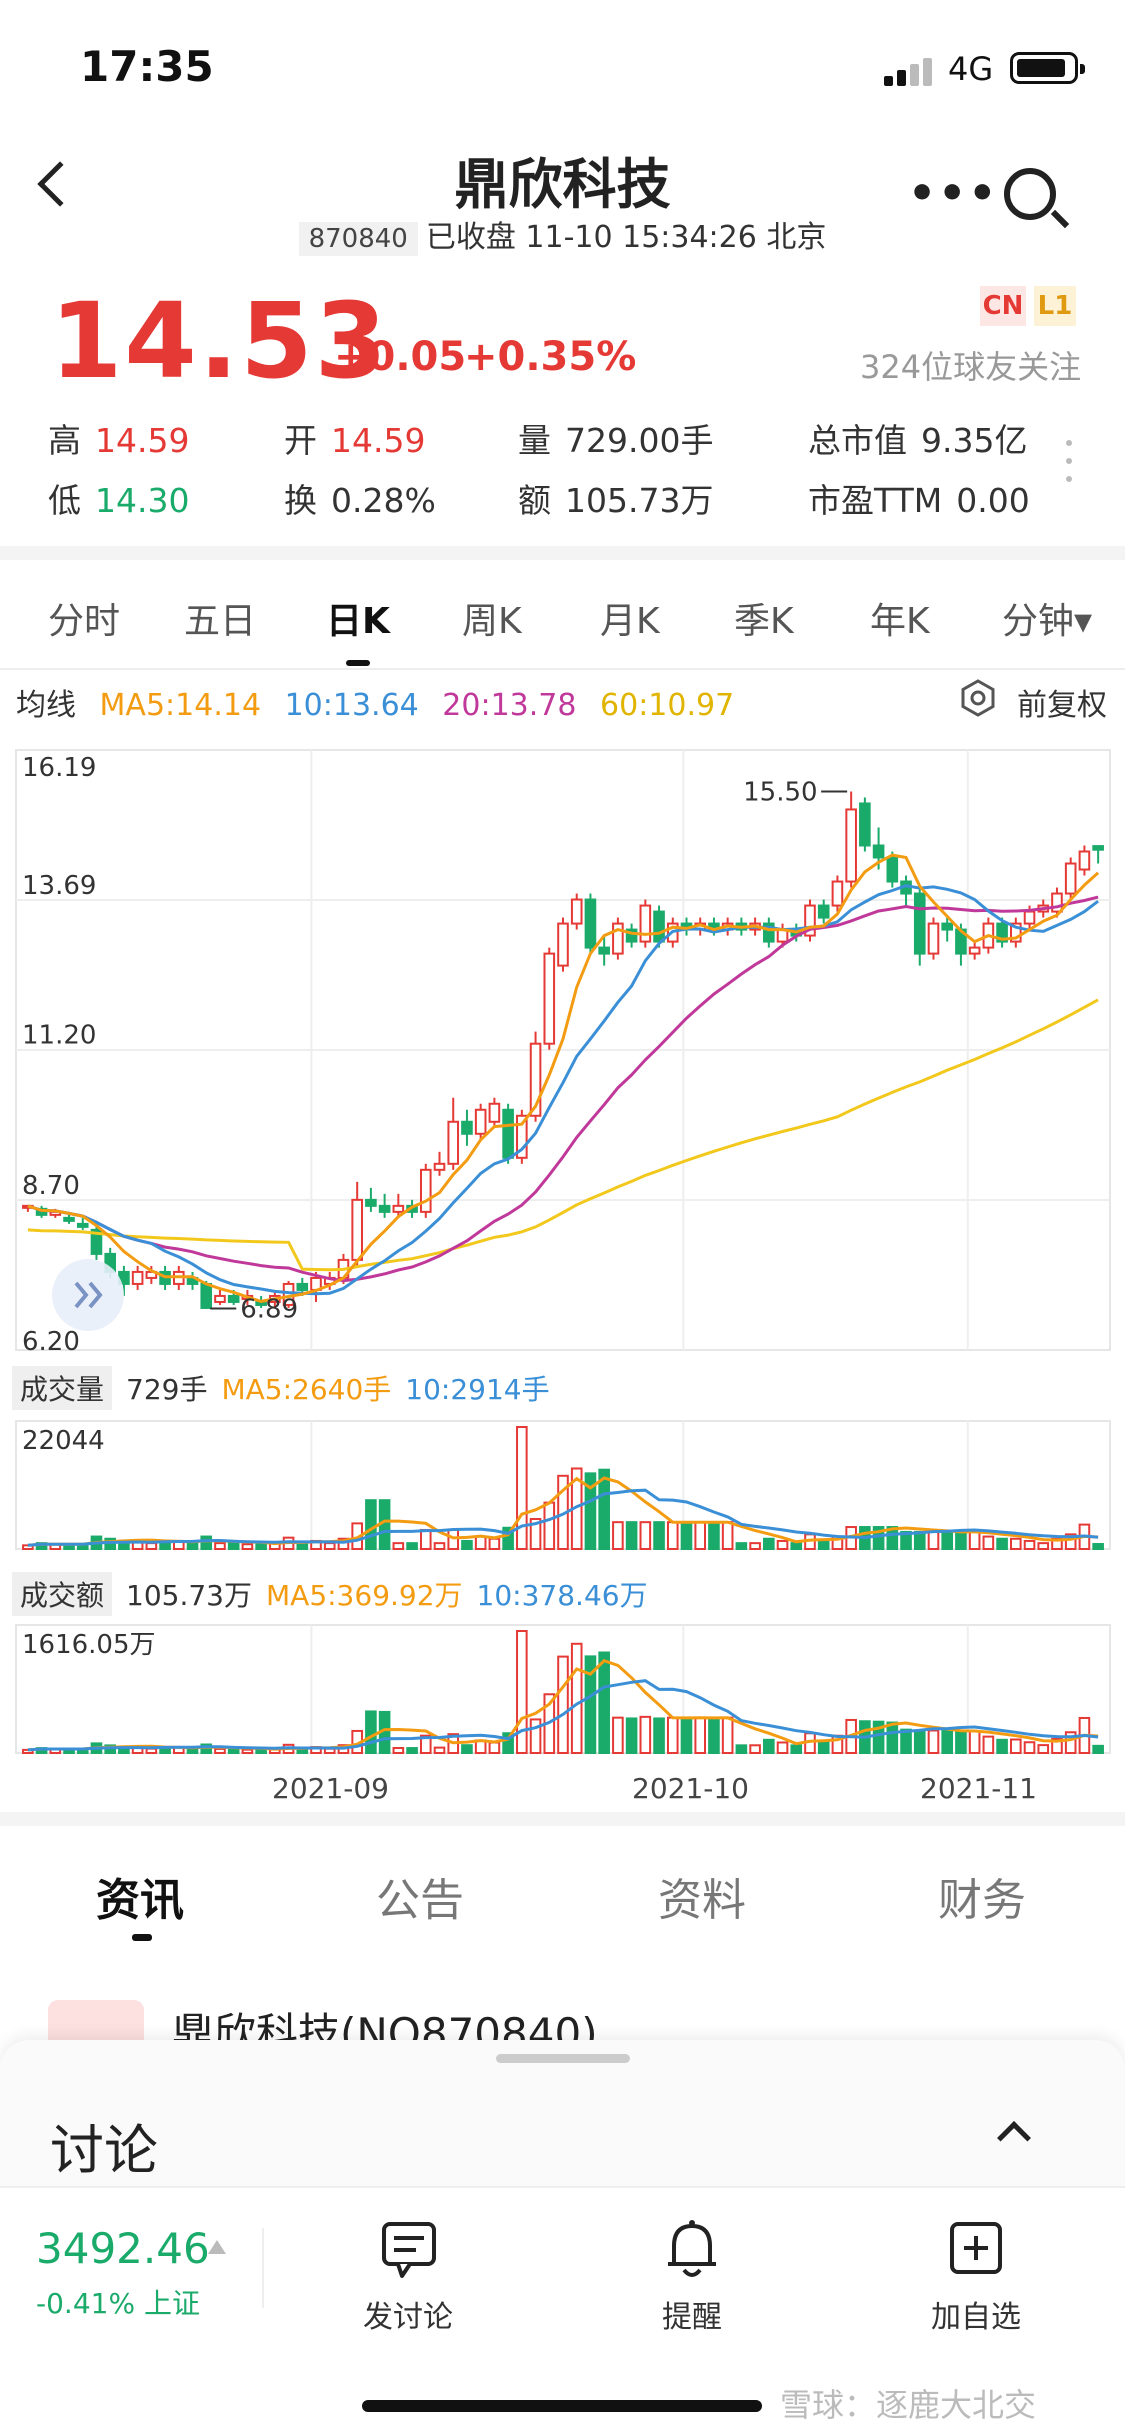 This screenshot has width=1125, height=2436. What do you see at coordinates (288, 1388) in the screenshot?
I see `volume-legend: 成交量 729手 MA5:2640手 10:2914手` at bounding box center [288, 1388].